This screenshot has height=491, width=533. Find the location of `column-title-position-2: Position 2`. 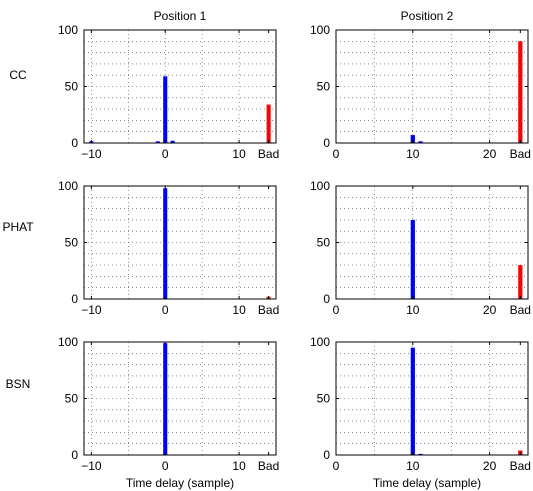

column-title-position-2: Position 2 is located at coordinates (427, 16).